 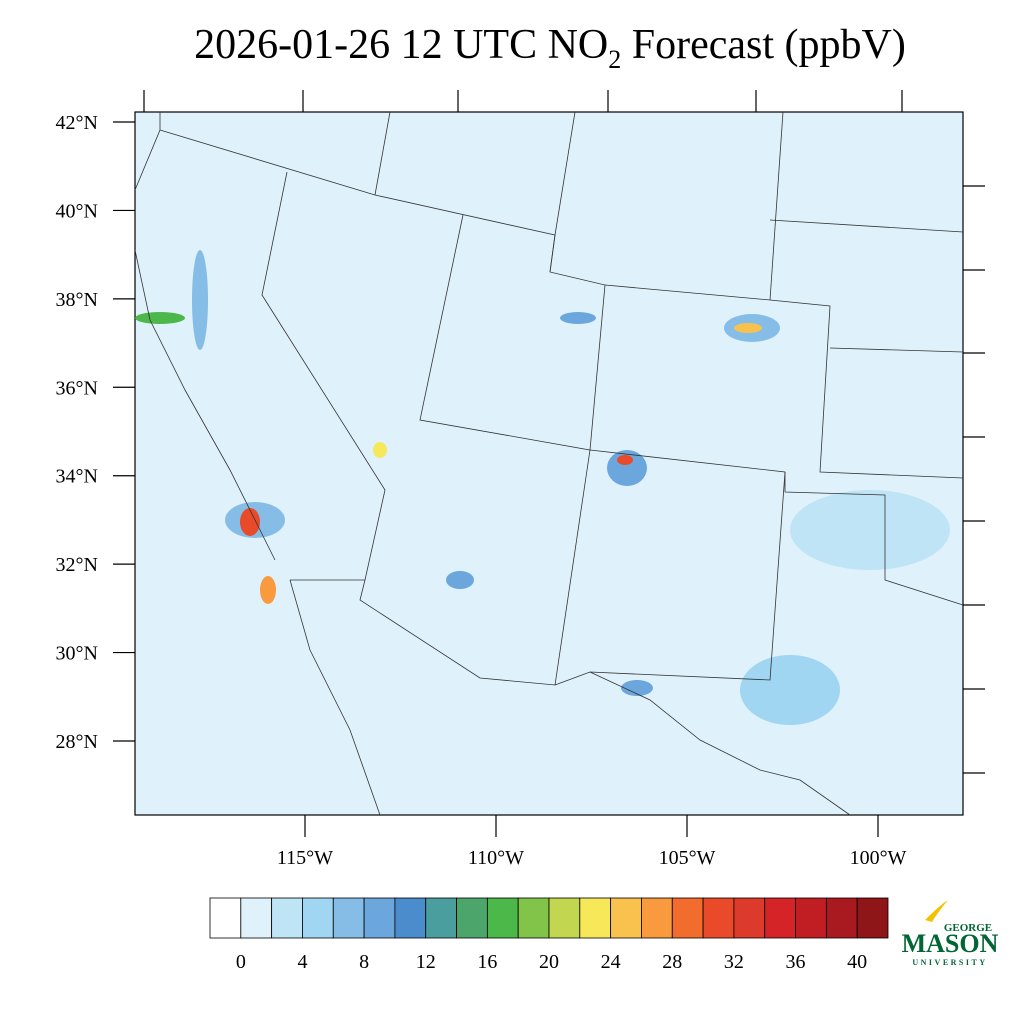 I want to click on logo-top: GEORGE, so click(x=968, y=928).